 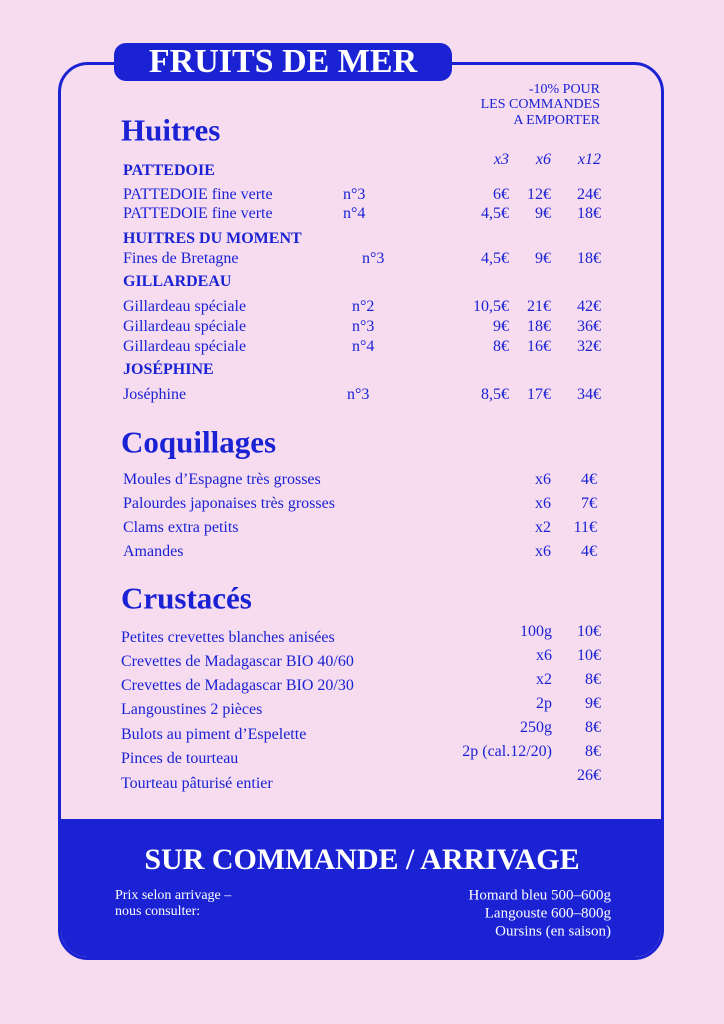 What do you see at coordinates (491, 306) in the screenshot?
I see `item-price: 10,5€` at bounding box center [491, 306].